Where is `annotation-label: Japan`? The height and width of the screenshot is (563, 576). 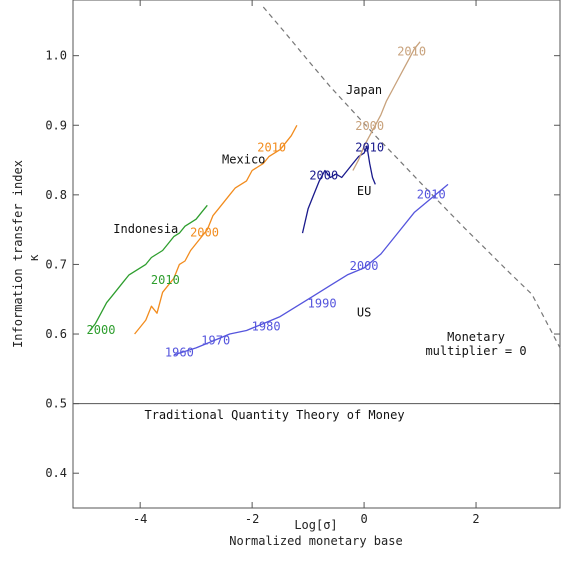
annotation-label: Japan is located at coordinates (364, 90).